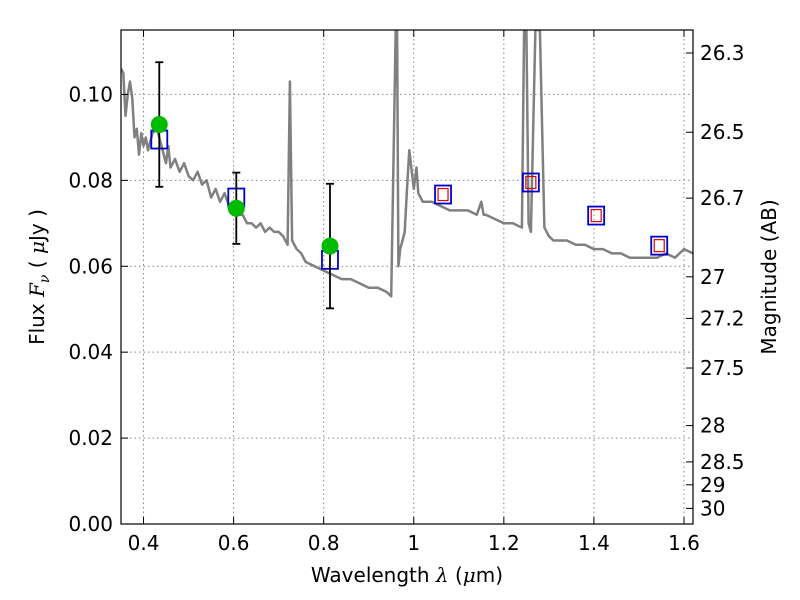  What do you see at coordinates (722, 198) in the screenshot?
I see `y2-tick-label: 26.7` at bounding box center [722, 198].